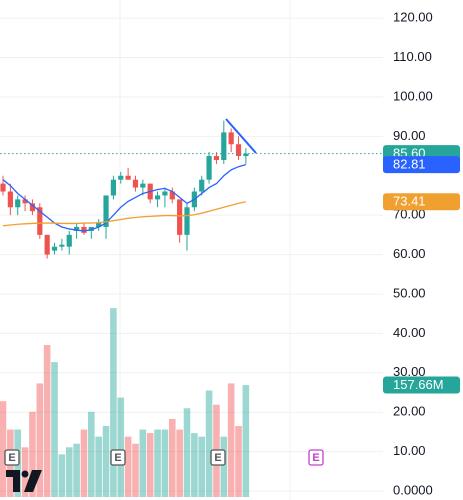 The width and height of the screenshot is (463, 500). I want to click on y-tick-label: 0.0000, so click(413, 489).